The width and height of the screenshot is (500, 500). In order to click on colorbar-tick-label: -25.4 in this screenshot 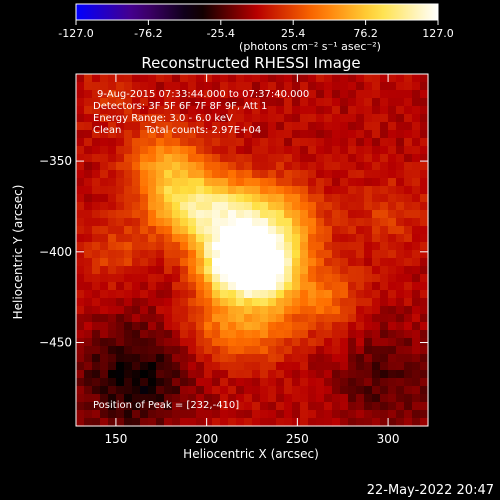, I will do `click(221, 33)`.